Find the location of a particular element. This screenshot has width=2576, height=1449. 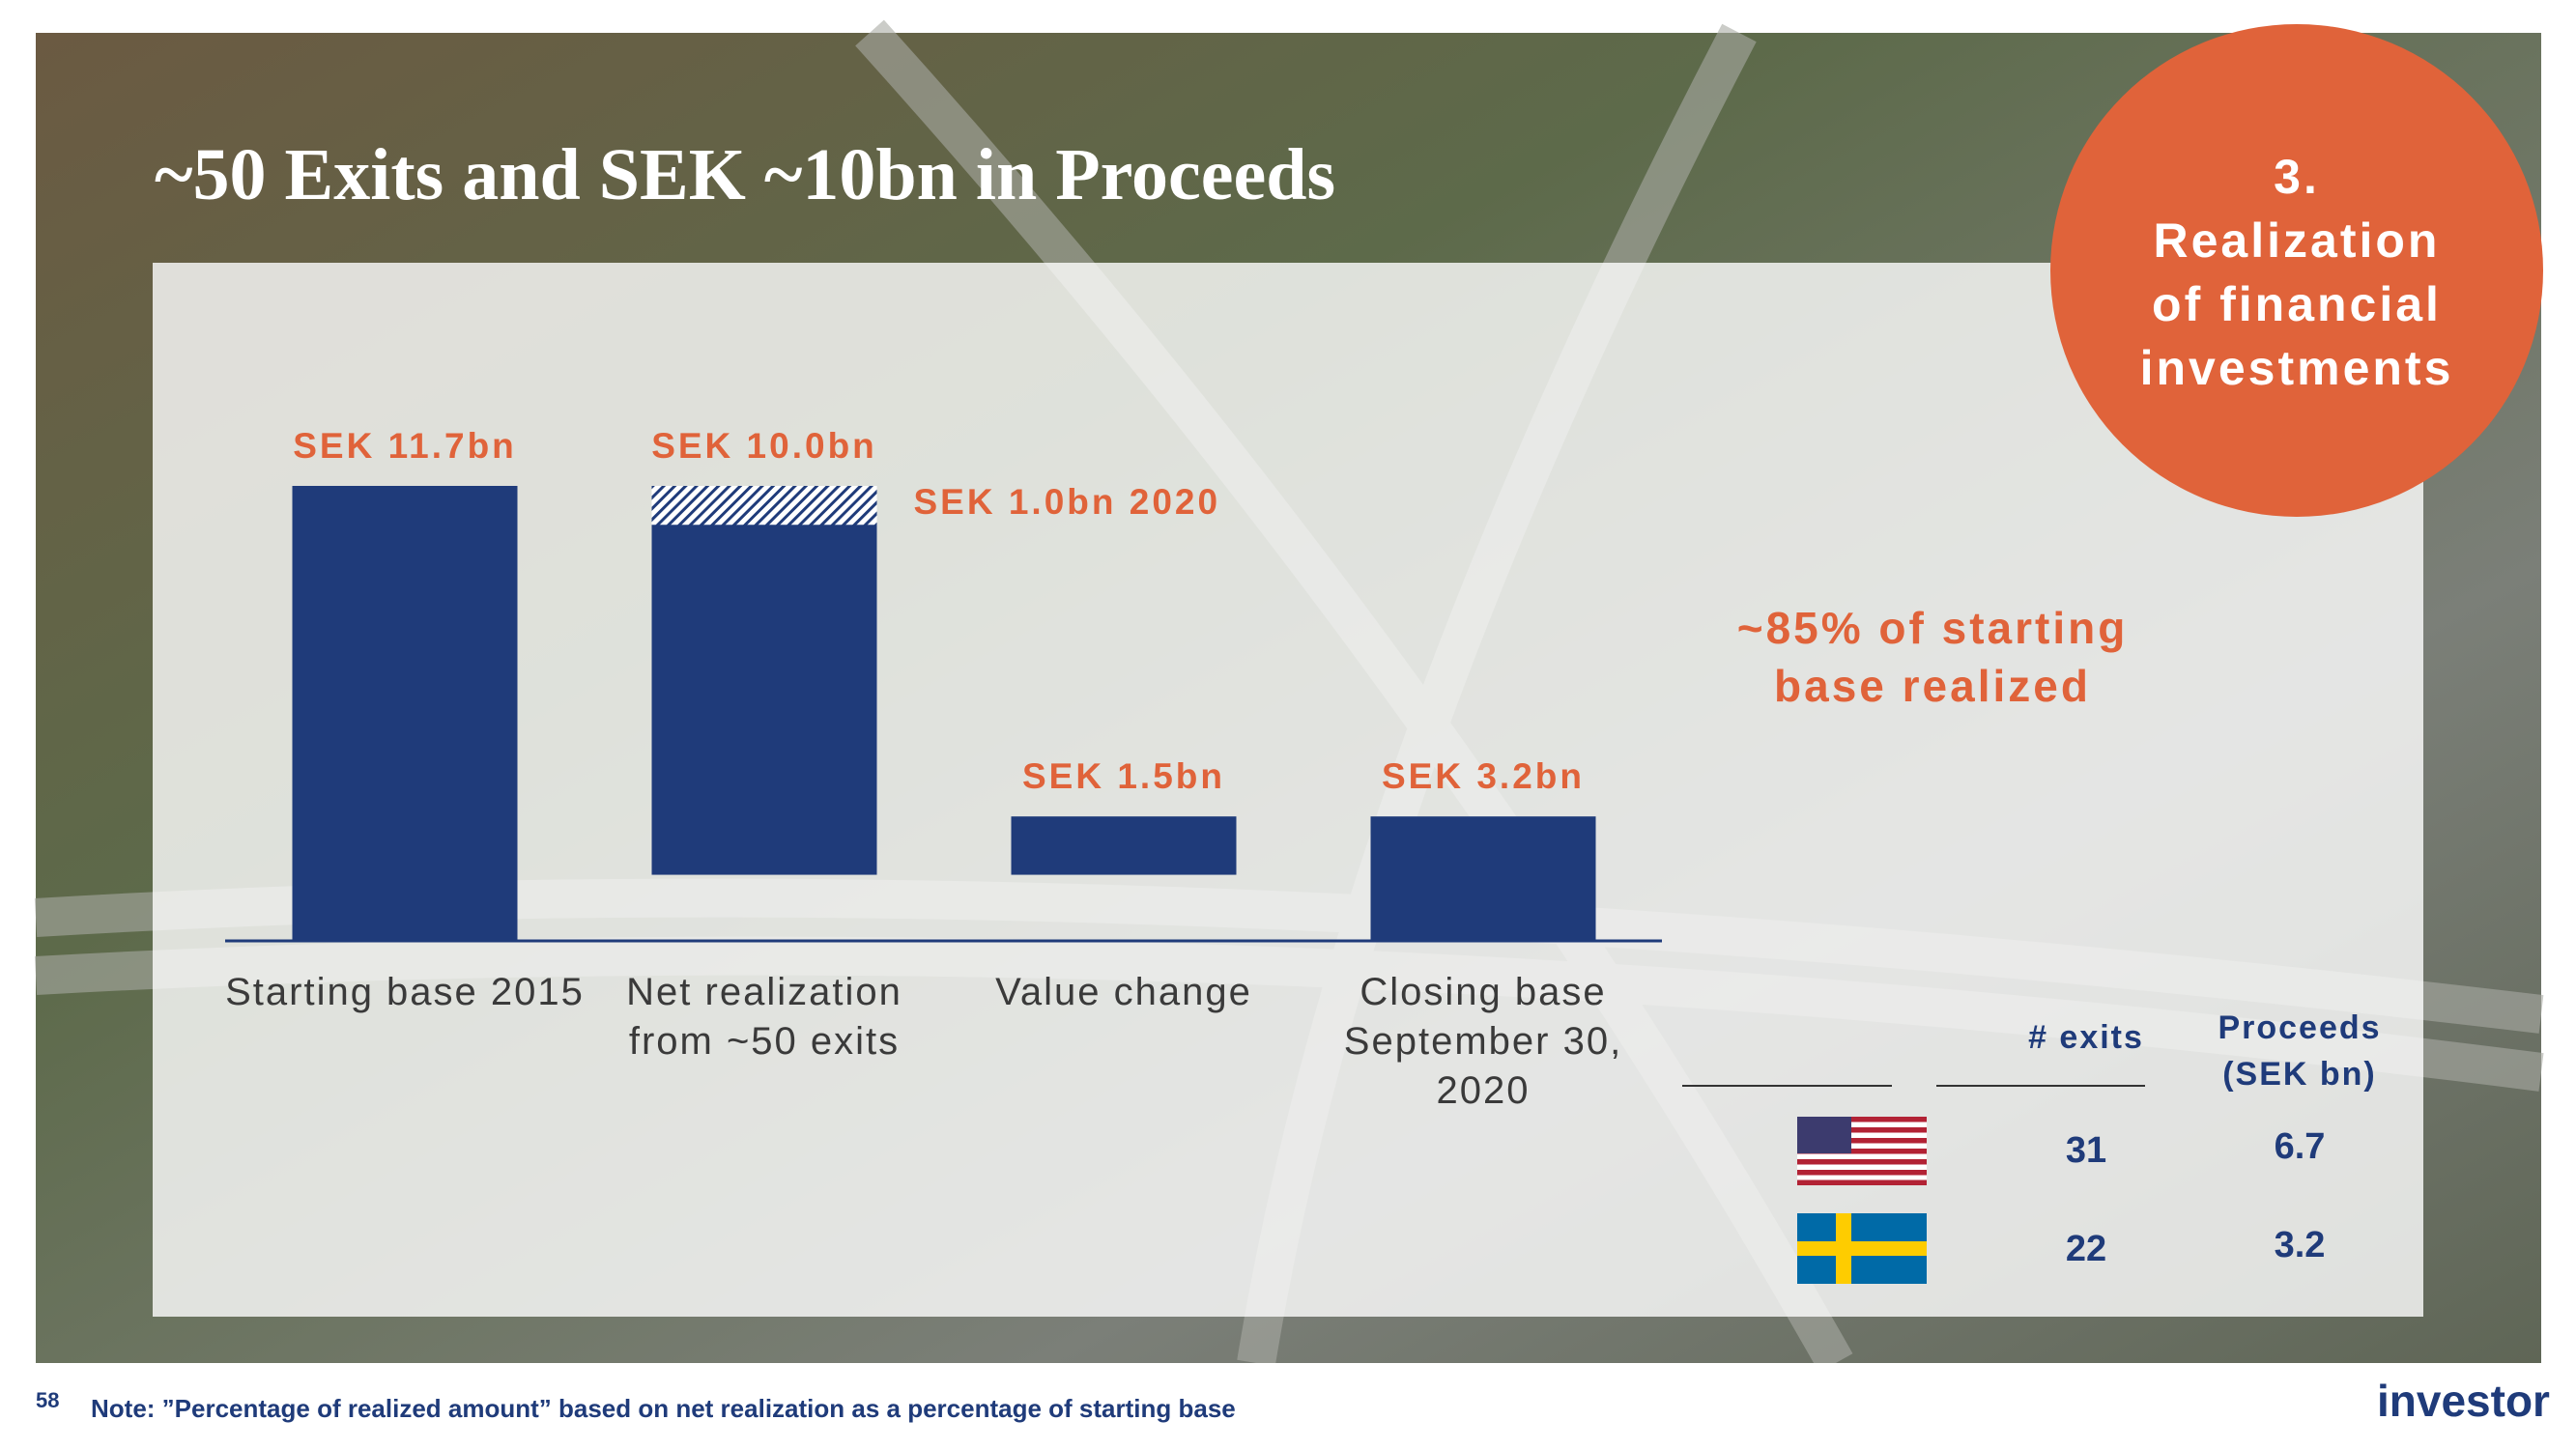

x-tick-label: Closing base September 30, 2020 is located at coordinates (1483, 1041).